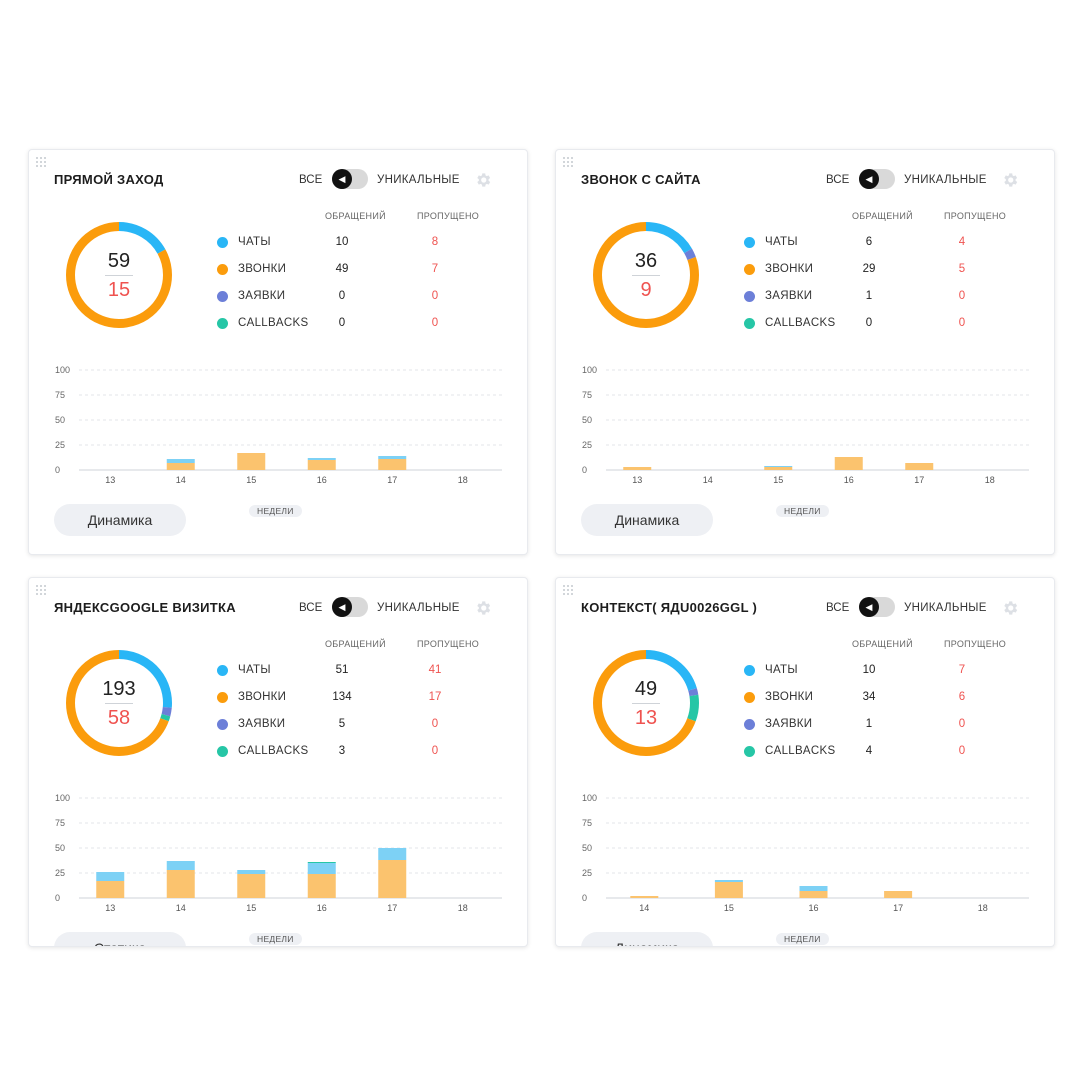 Image resolution: width=1080 pixels, height=1080 pixels. What do you see at coordinates (781, 670) in the screenshot?
I see `stat-label: ЧАТЫ` at bounding box center [781, 670].